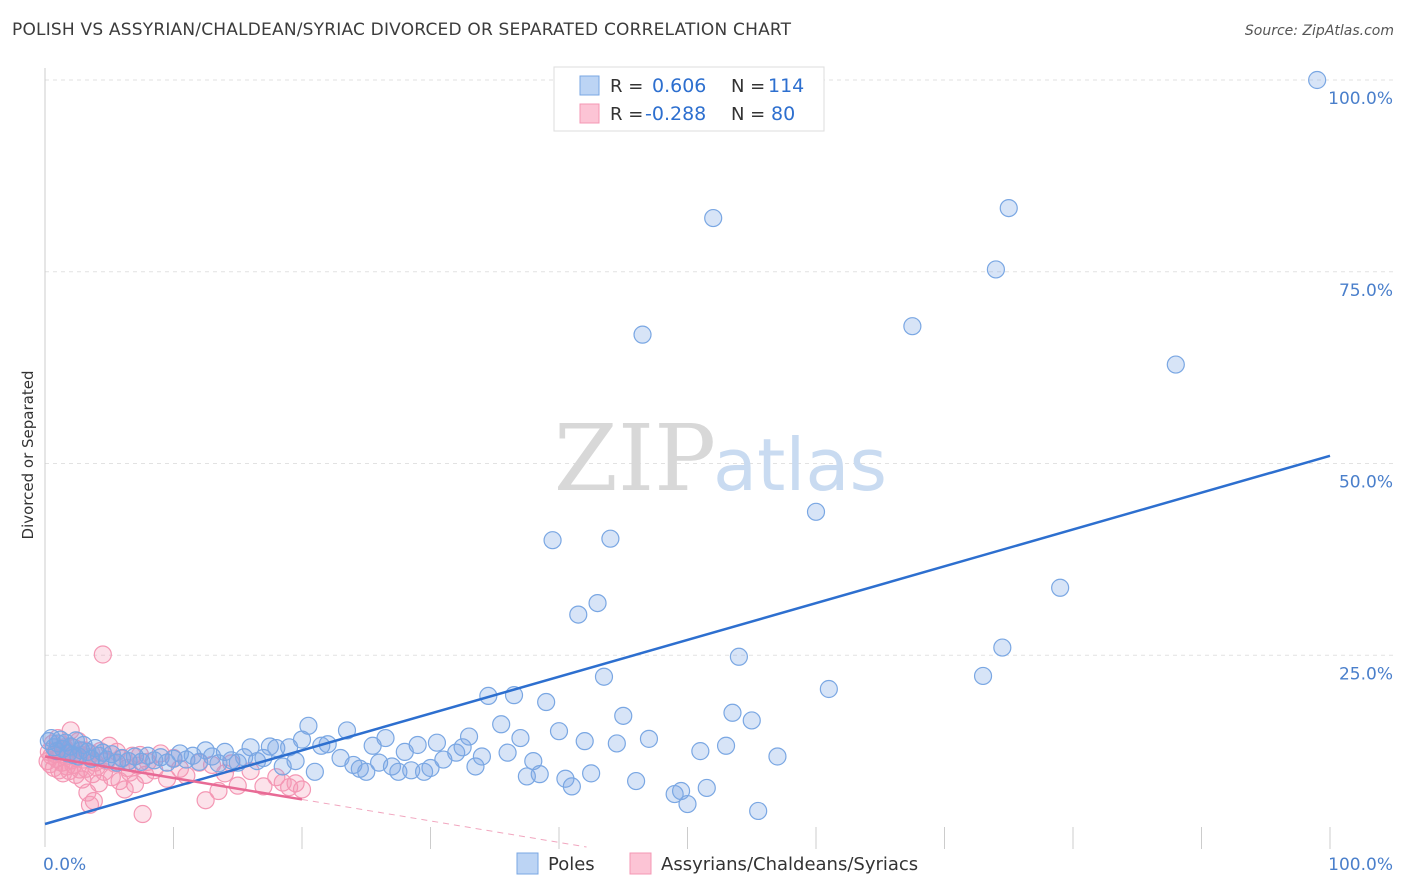 The image size is (1406, 892). Describe the element at coordinates (640, 863) in the screenshot. I see `legend-swatch-assyrians` at that location.